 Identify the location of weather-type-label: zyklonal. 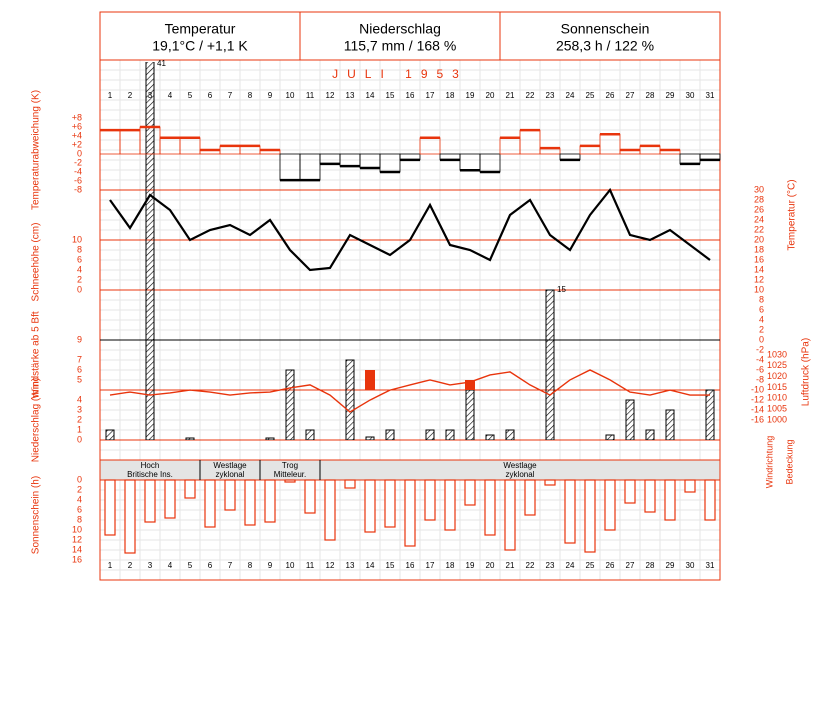
(230, 474).